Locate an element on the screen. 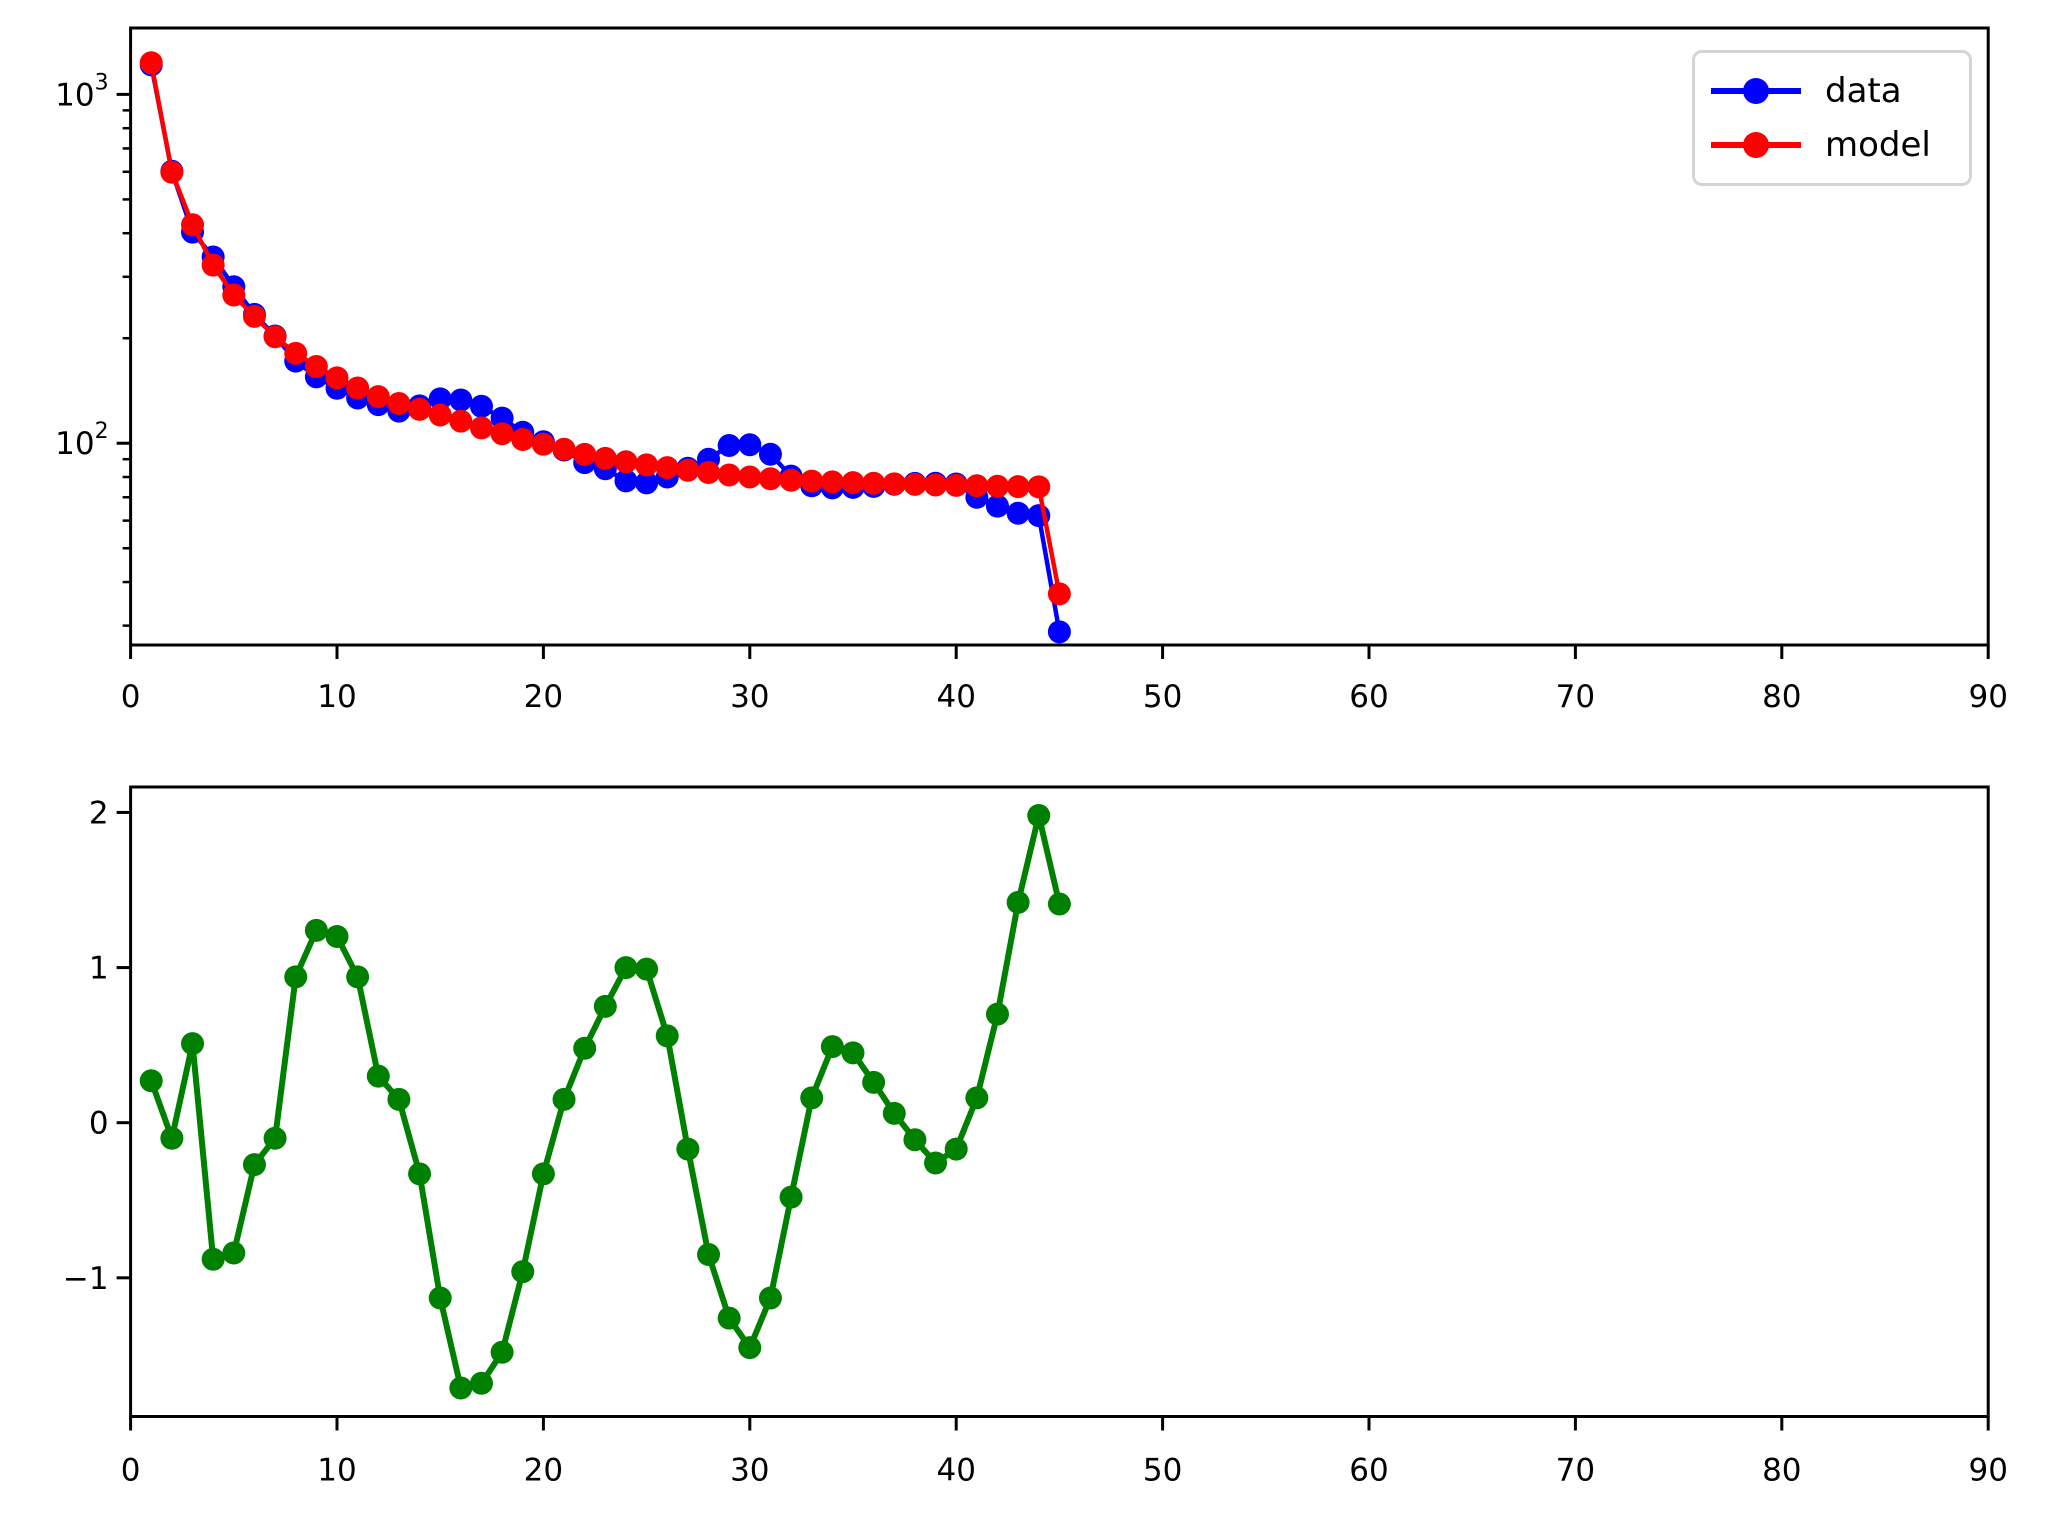 The height and width of the screenshot is (1515, 2047). legend-item-data: data is located at coordinates (1839, 91).